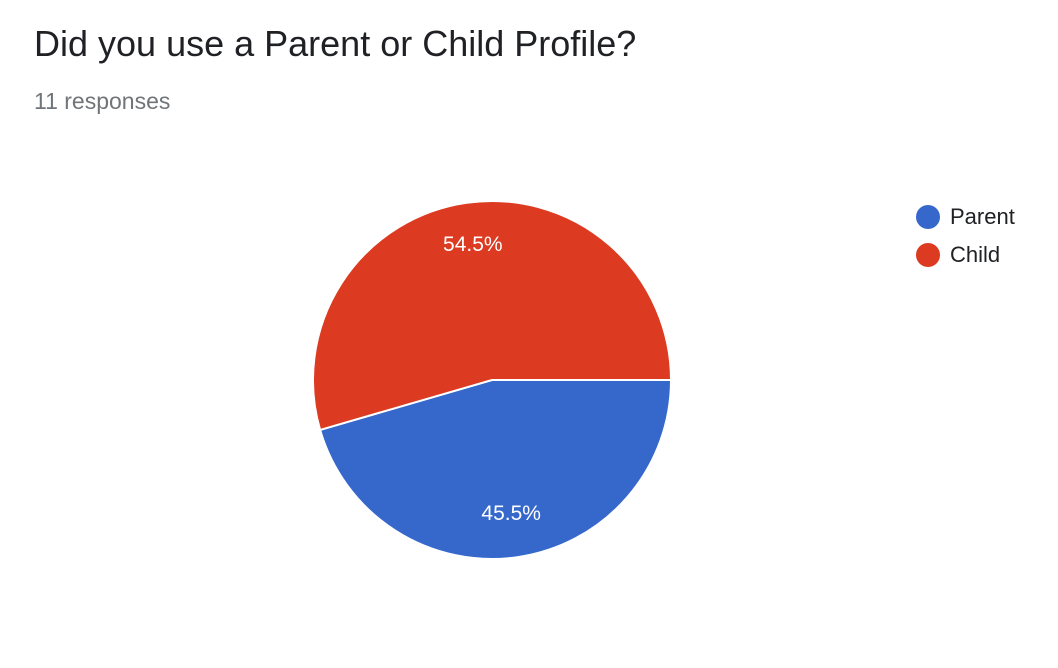 The width and height of the screenshot is (1058, 668). Describe the element at coordinates (495, 469) in the screenshot. I see `pie-slice-parent` at that location.